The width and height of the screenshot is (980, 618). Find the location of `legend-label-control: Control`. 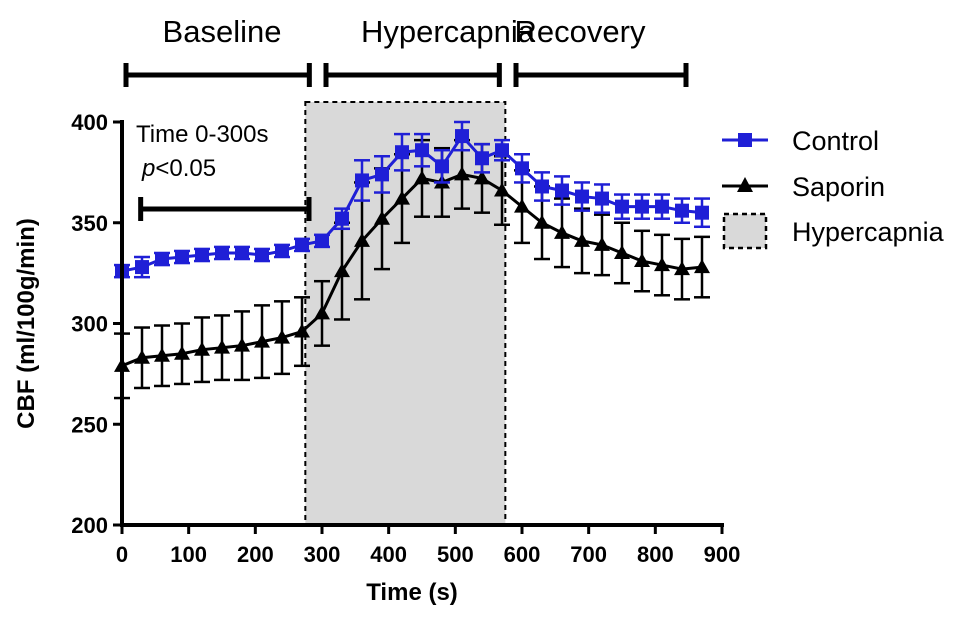

legend-label-control: Control is located at coordinates (835, 141).